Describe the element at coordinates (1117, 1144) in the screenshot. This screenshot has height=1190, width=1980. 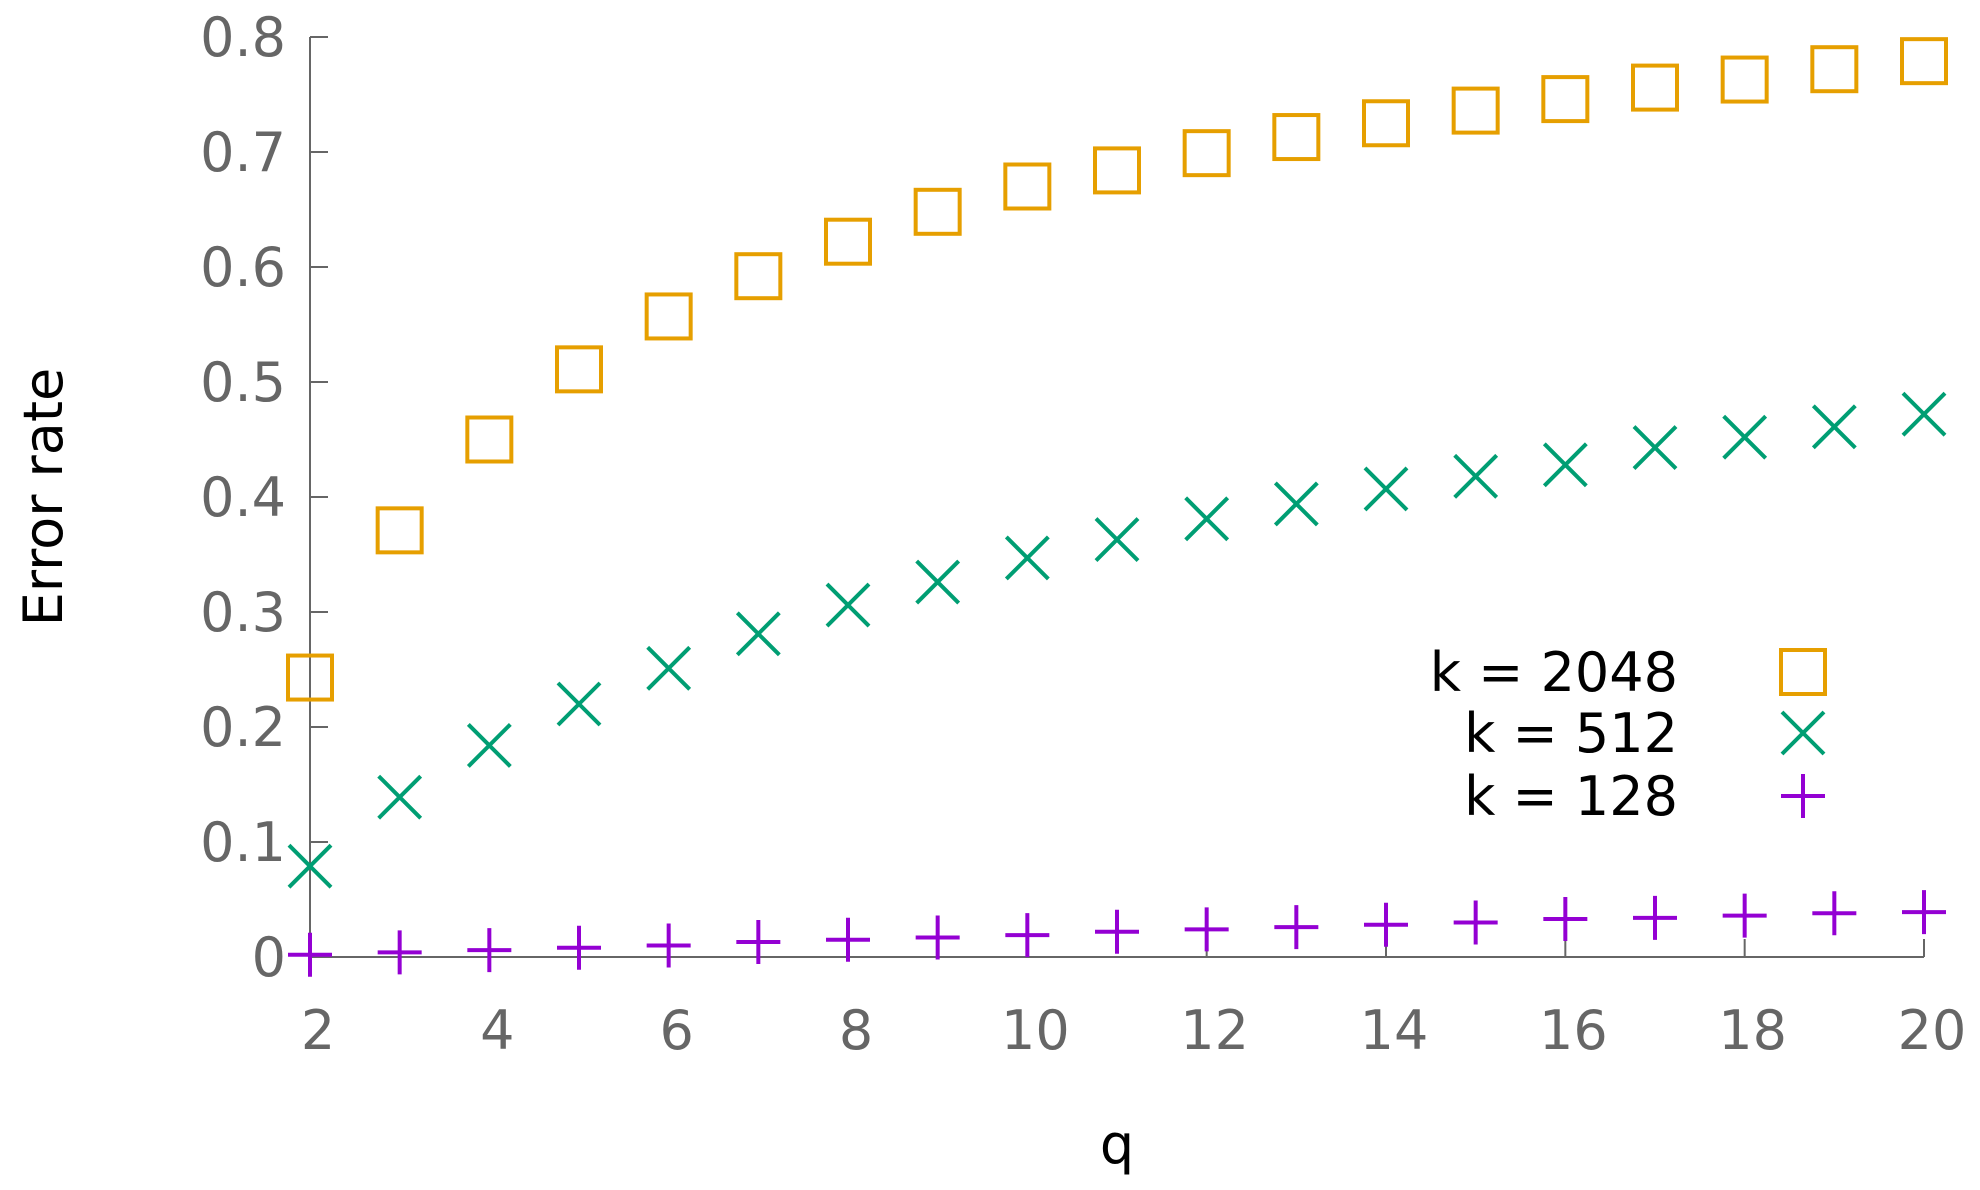
I see `x-axis-title: q` at that location.